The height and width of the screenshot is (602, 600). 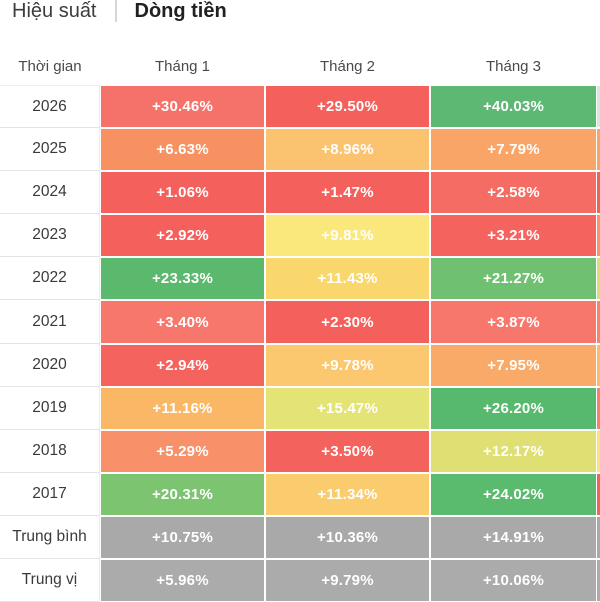 I want to click on tab-hieu-suat: Hiệu suất, so click(x=54, y=11).